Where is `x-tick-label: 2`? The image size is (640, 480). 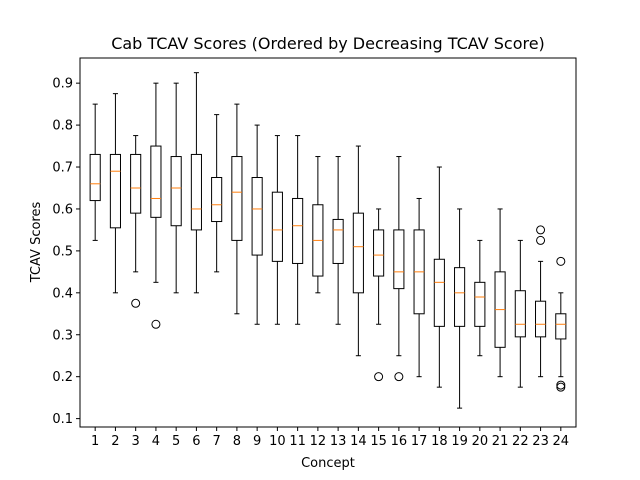
x-tick-label: 2 is located at coordinates (115, 441).